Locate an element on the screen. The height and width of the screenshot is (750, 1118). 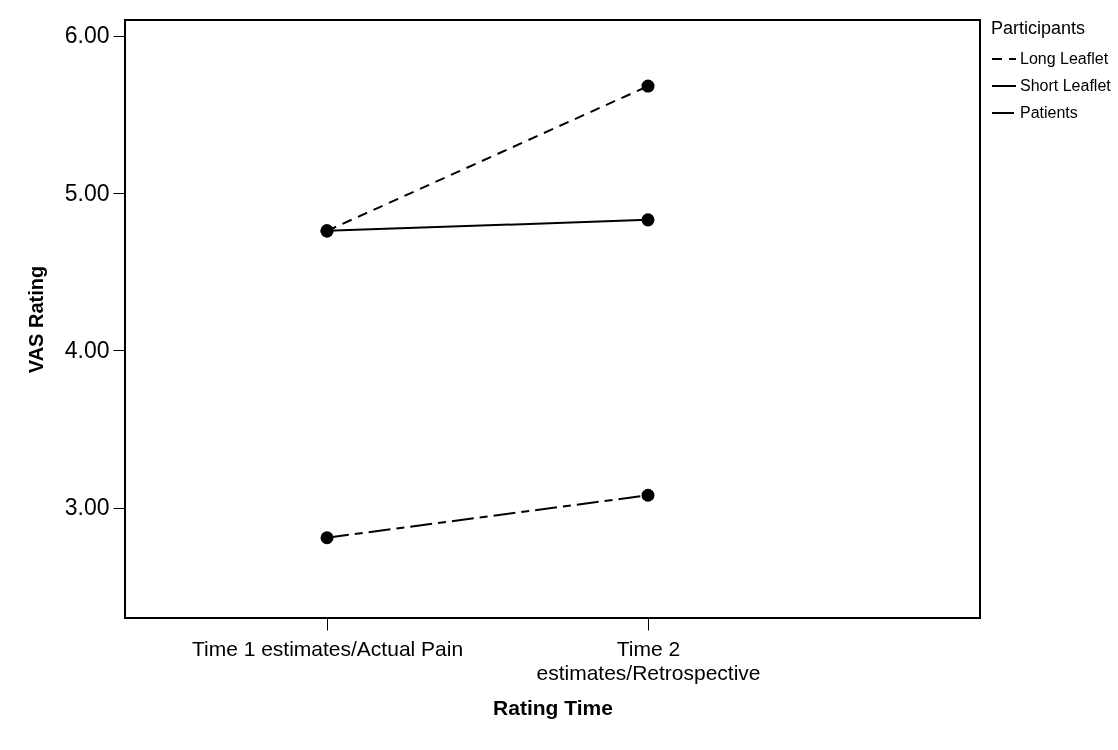
y-tick-label: 4.00 is located at coordinates (87, 349).